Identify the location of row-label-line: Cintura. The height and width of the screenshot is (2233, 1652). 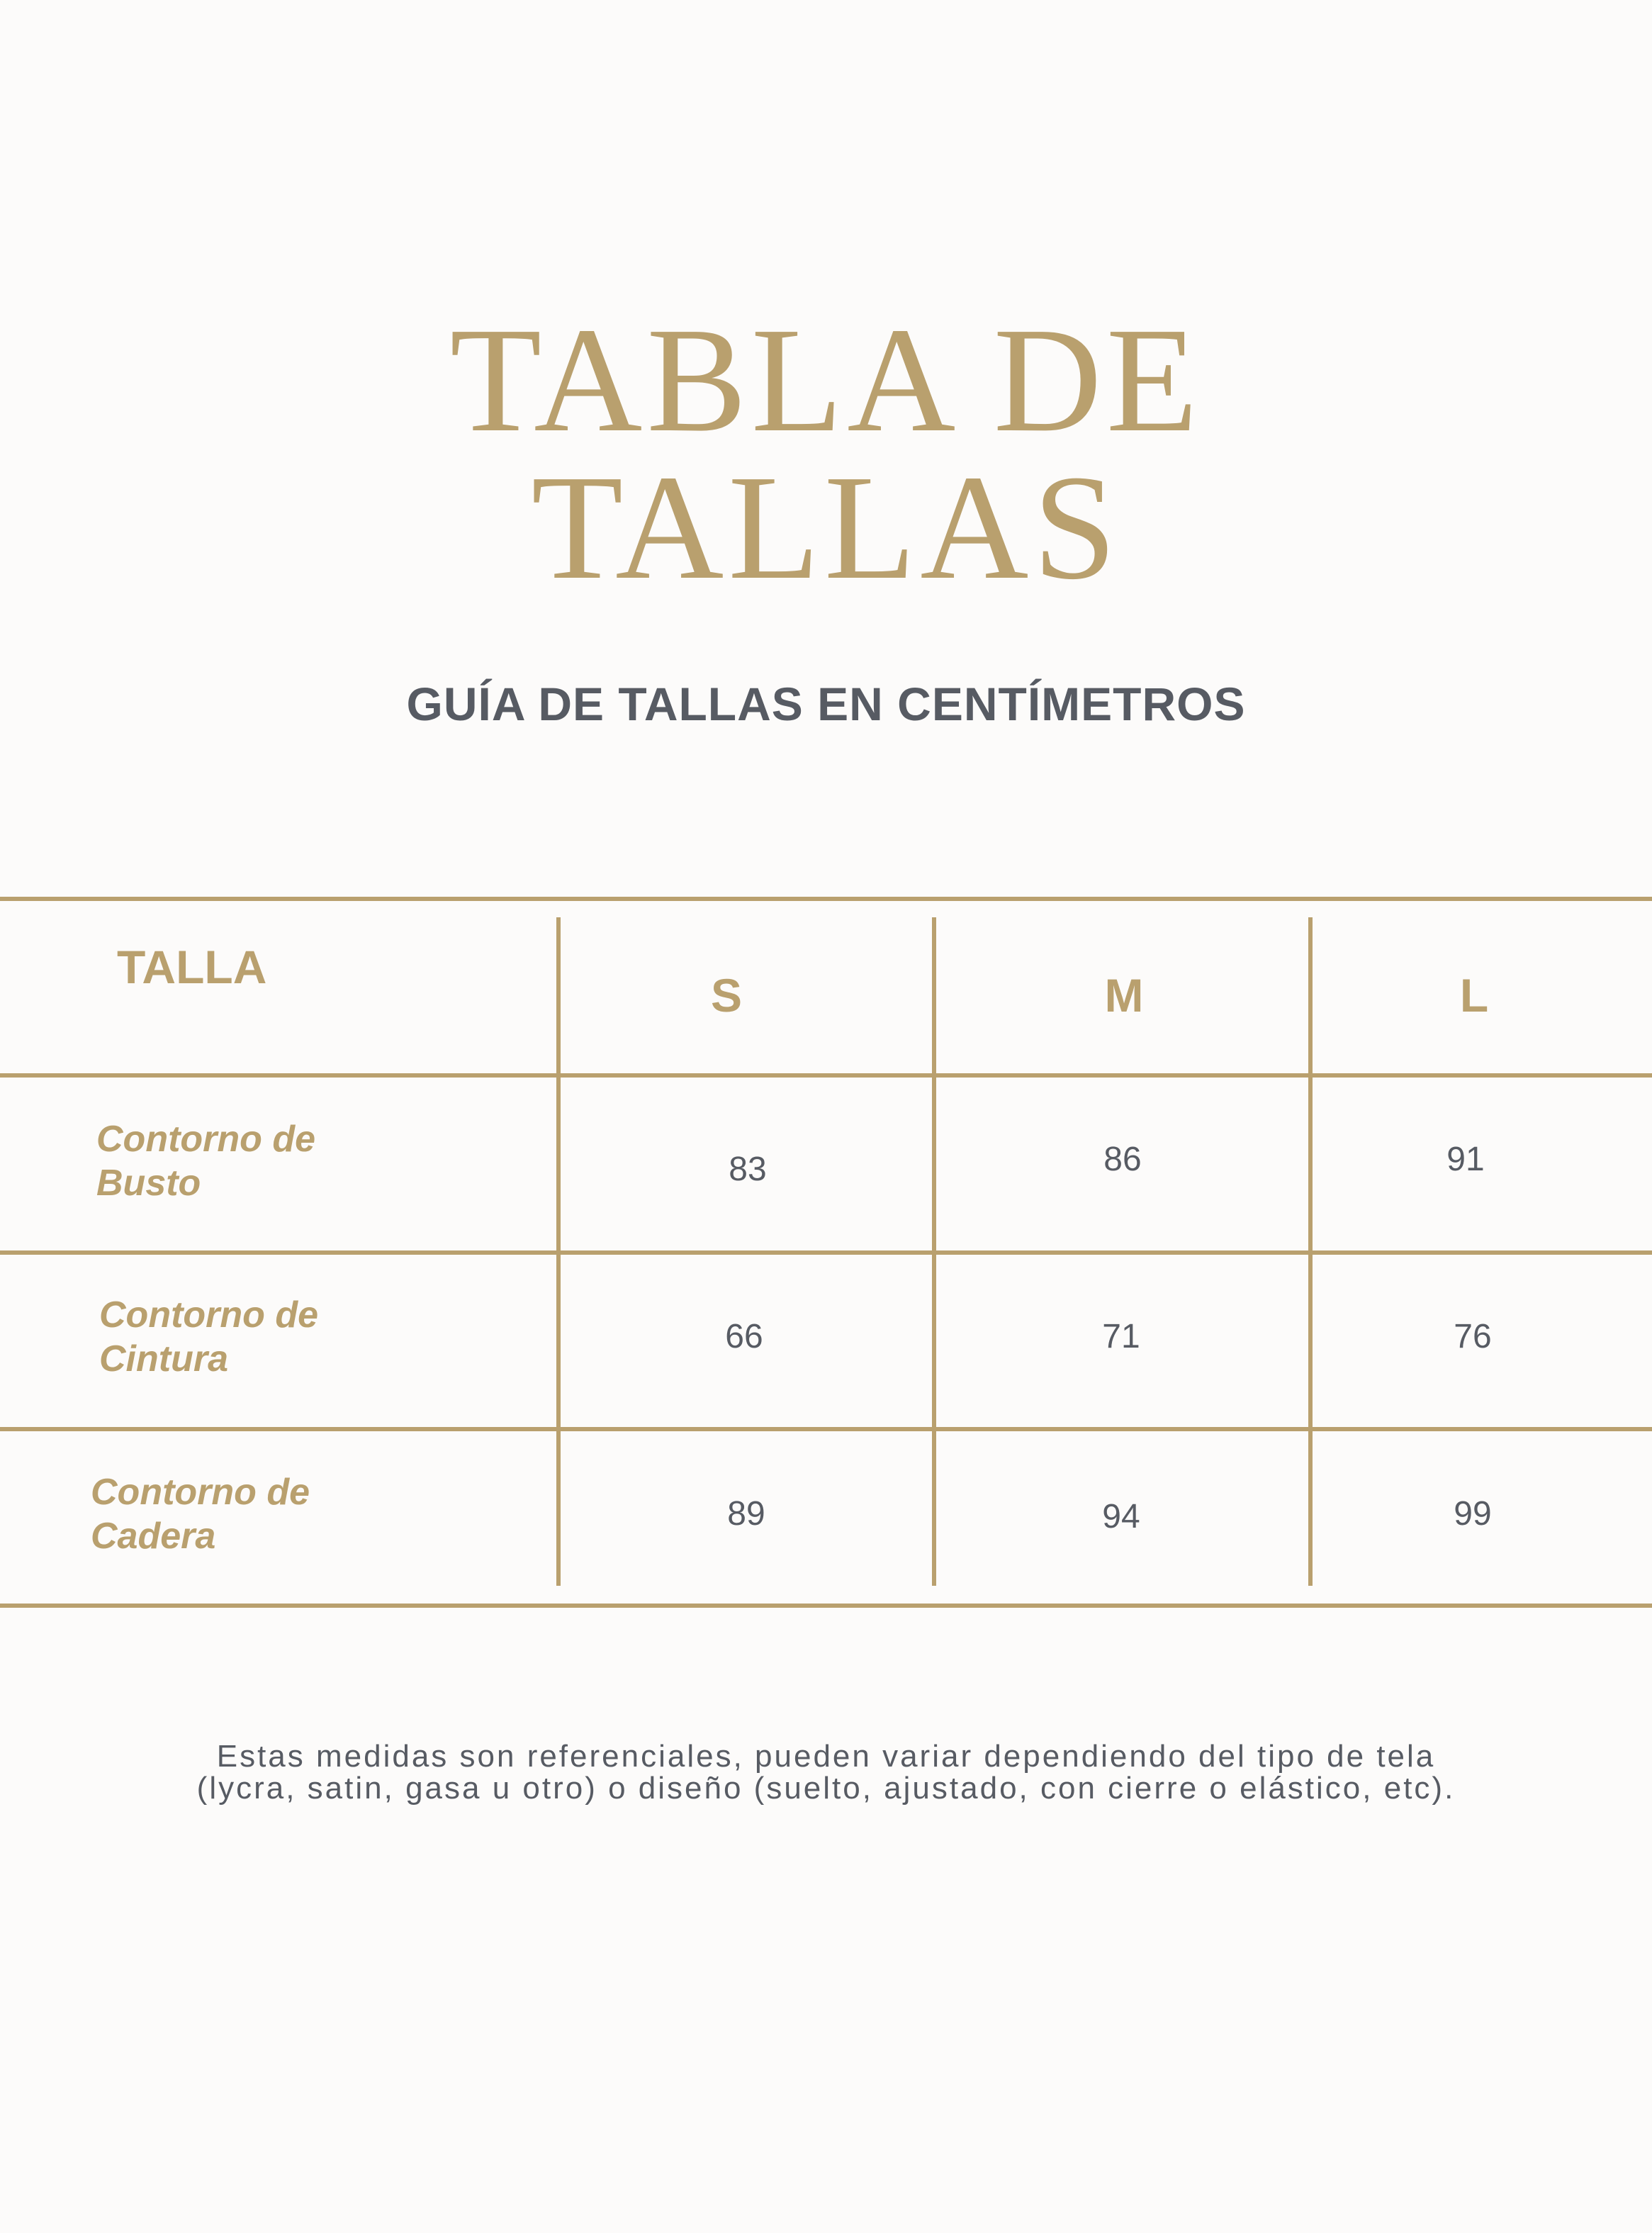
(163, 1358).